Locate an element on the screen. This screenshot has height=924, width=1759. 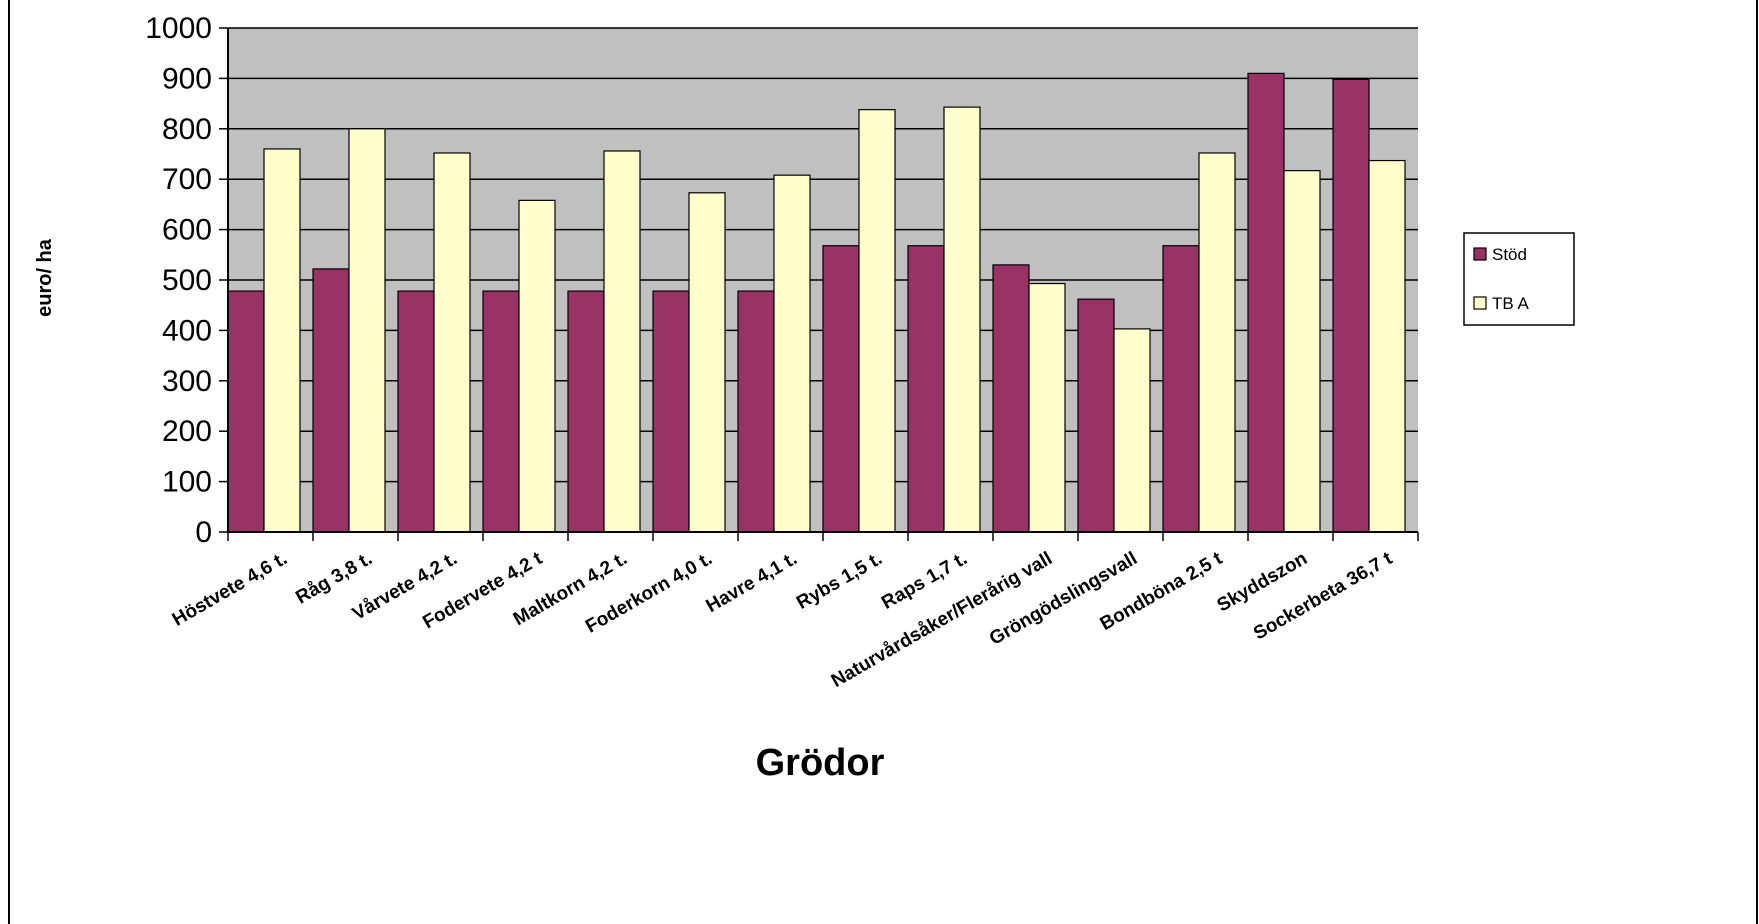
y-tick-label: 400 is located at coordinates (187, 330).